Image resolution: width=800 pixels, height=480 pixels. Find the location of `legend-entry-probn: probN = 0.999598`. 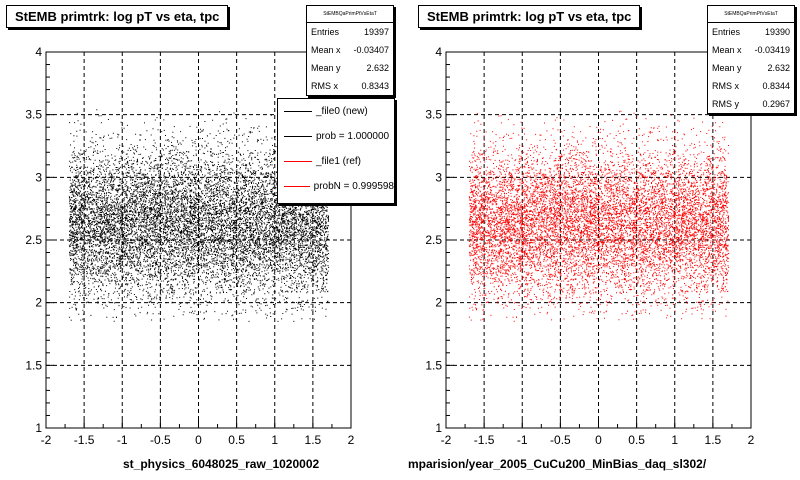

legend-entry-probn: probN = 0.999598 is located at coordinates (336, 186).